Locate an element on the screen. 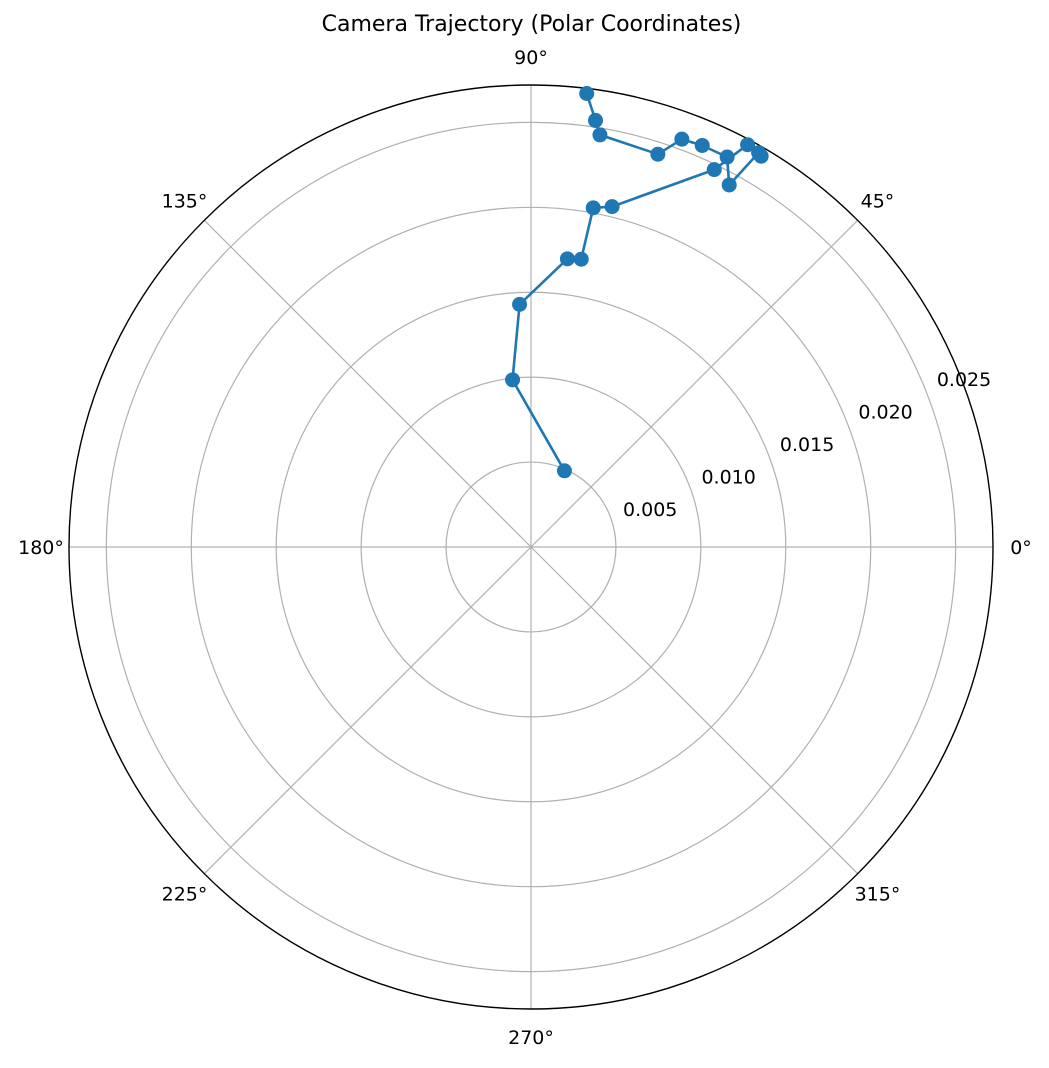 The width and height of the screenshot is (1049, 1068). theta-tick-label: 180° is located at coordinates (41, 548).